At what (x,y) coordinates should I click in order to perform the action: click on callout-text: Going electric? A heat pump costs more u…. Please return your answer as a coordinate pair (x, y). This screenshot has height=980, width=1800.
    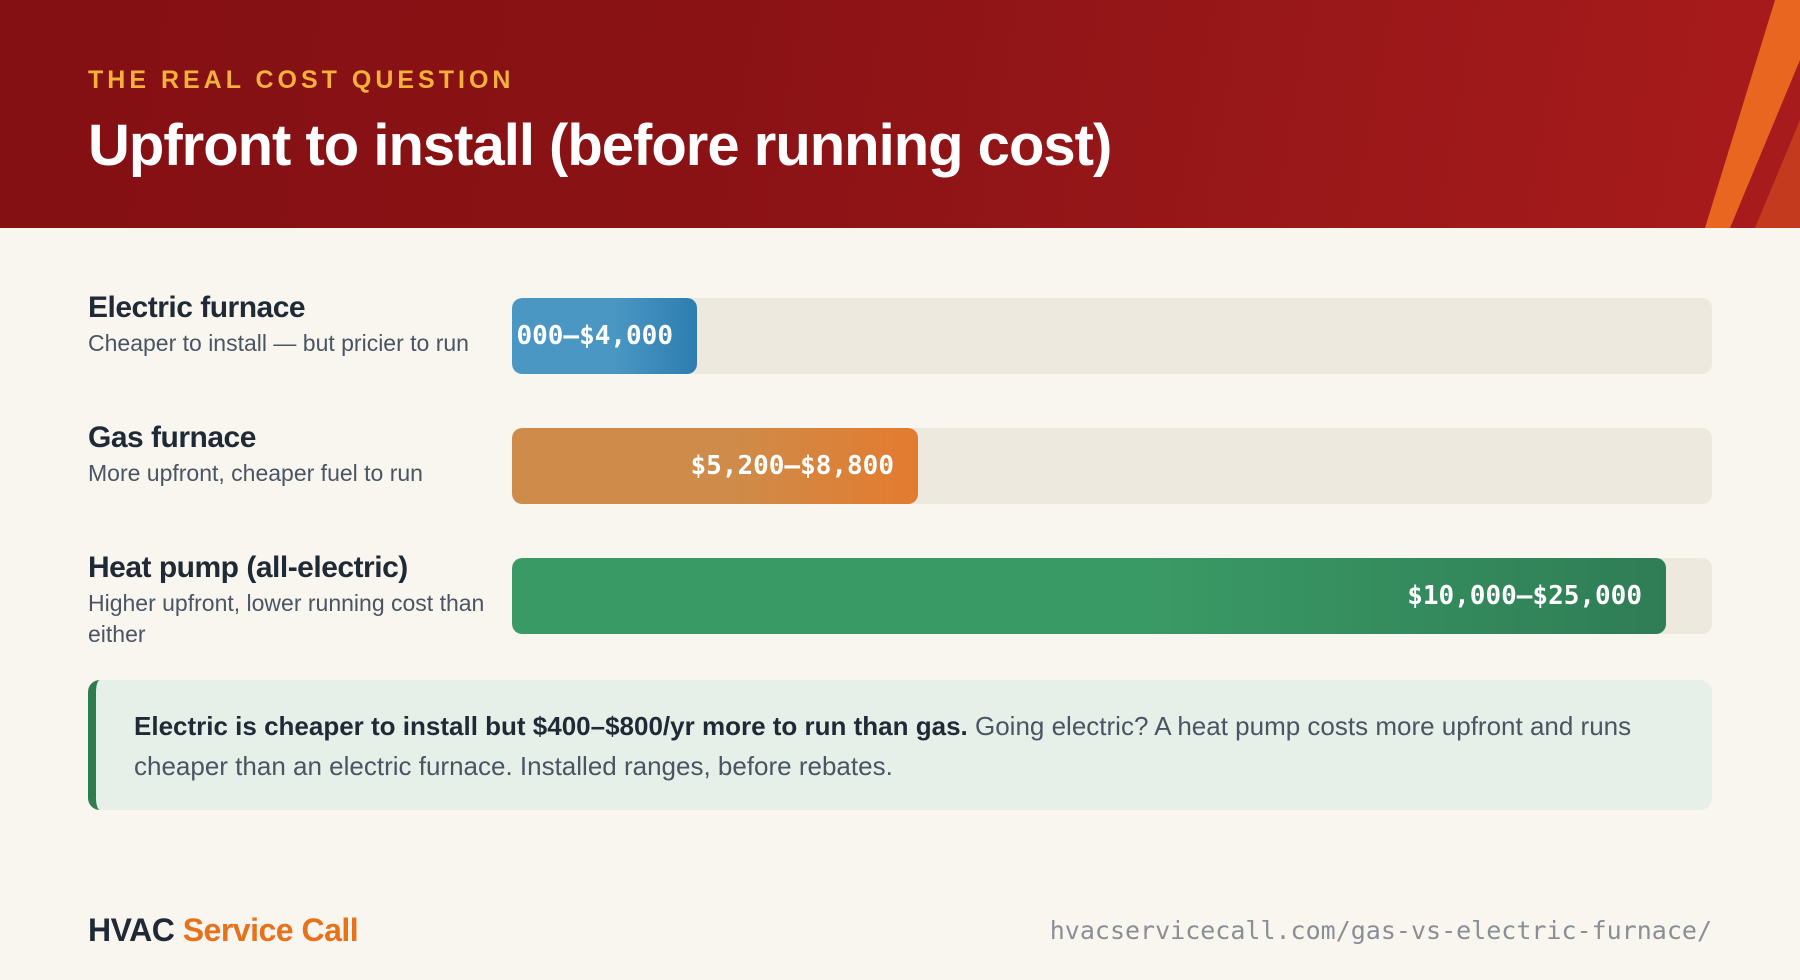
    Looking at the image, I should click on (883, 746).